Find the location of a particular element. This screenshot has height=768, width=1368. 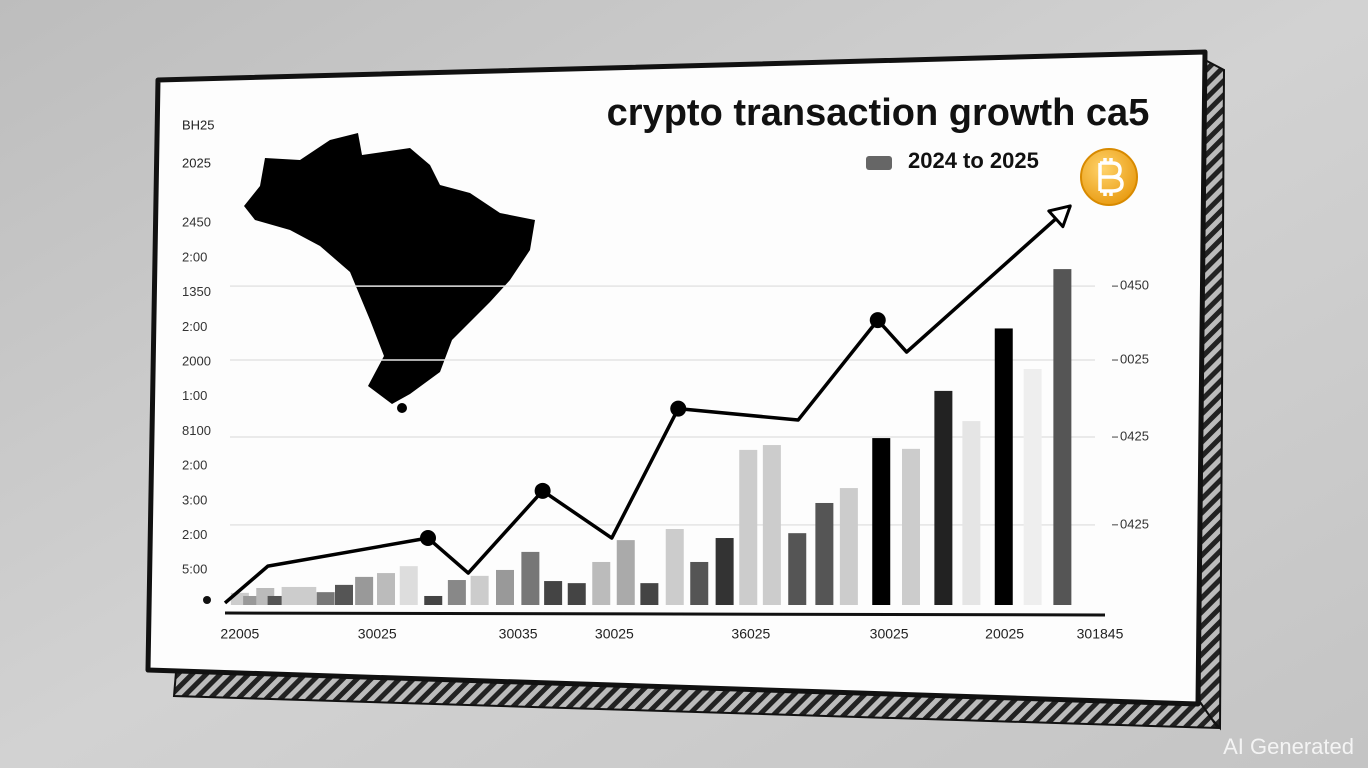

axis-label: BH25 is located at coordinates (198, 124).